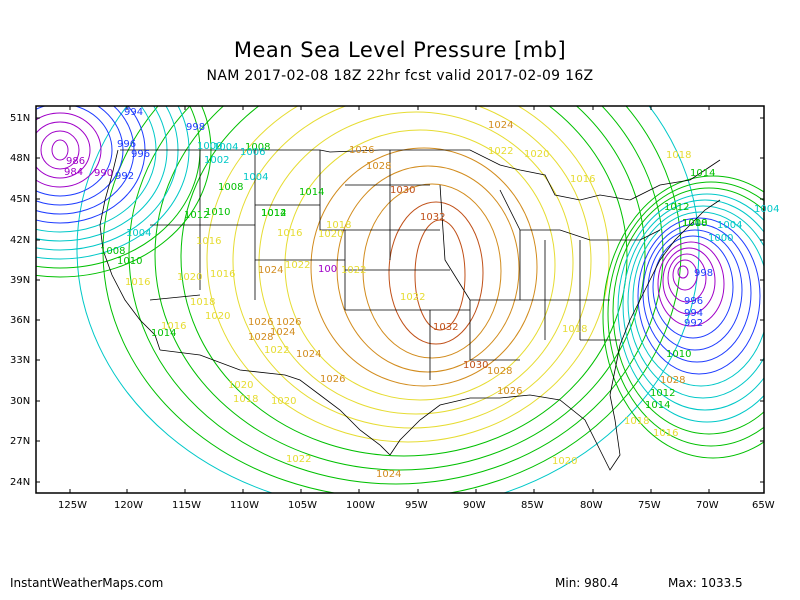 The width and height of the screenshot is (800, 600). I want to click on isobar-label: 1006, so click(252, 152).